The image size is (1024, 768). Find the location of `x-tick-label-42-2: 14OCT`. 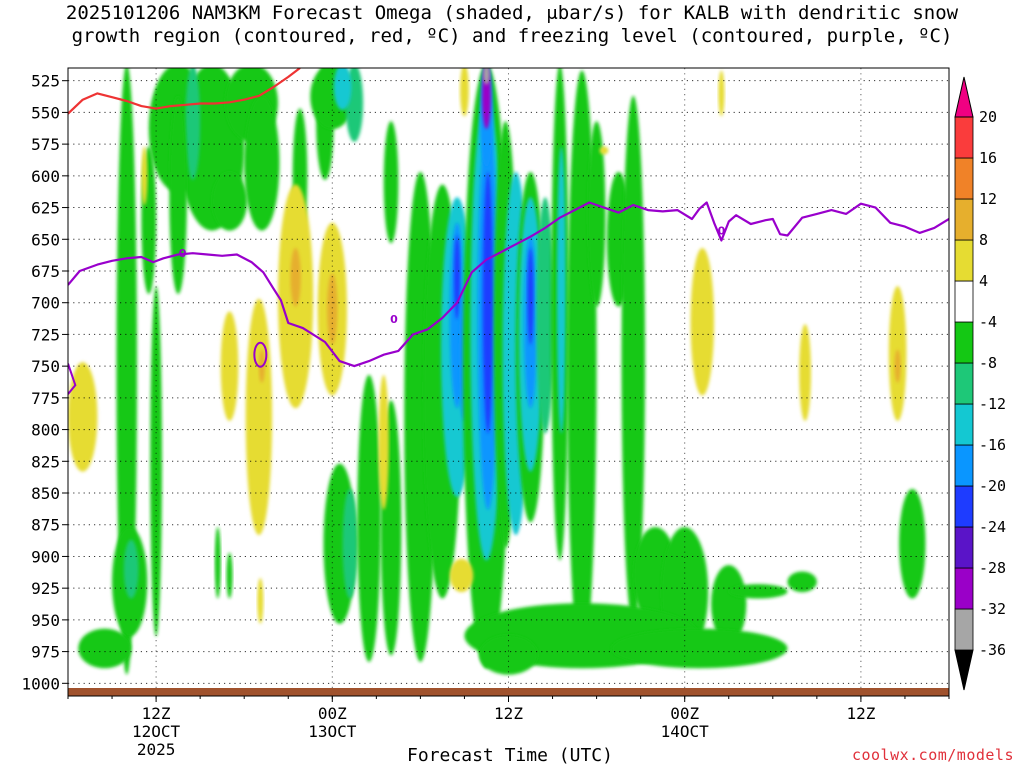

x-tick-label-42-2: 14OCT is located at coordinates (685, 731).